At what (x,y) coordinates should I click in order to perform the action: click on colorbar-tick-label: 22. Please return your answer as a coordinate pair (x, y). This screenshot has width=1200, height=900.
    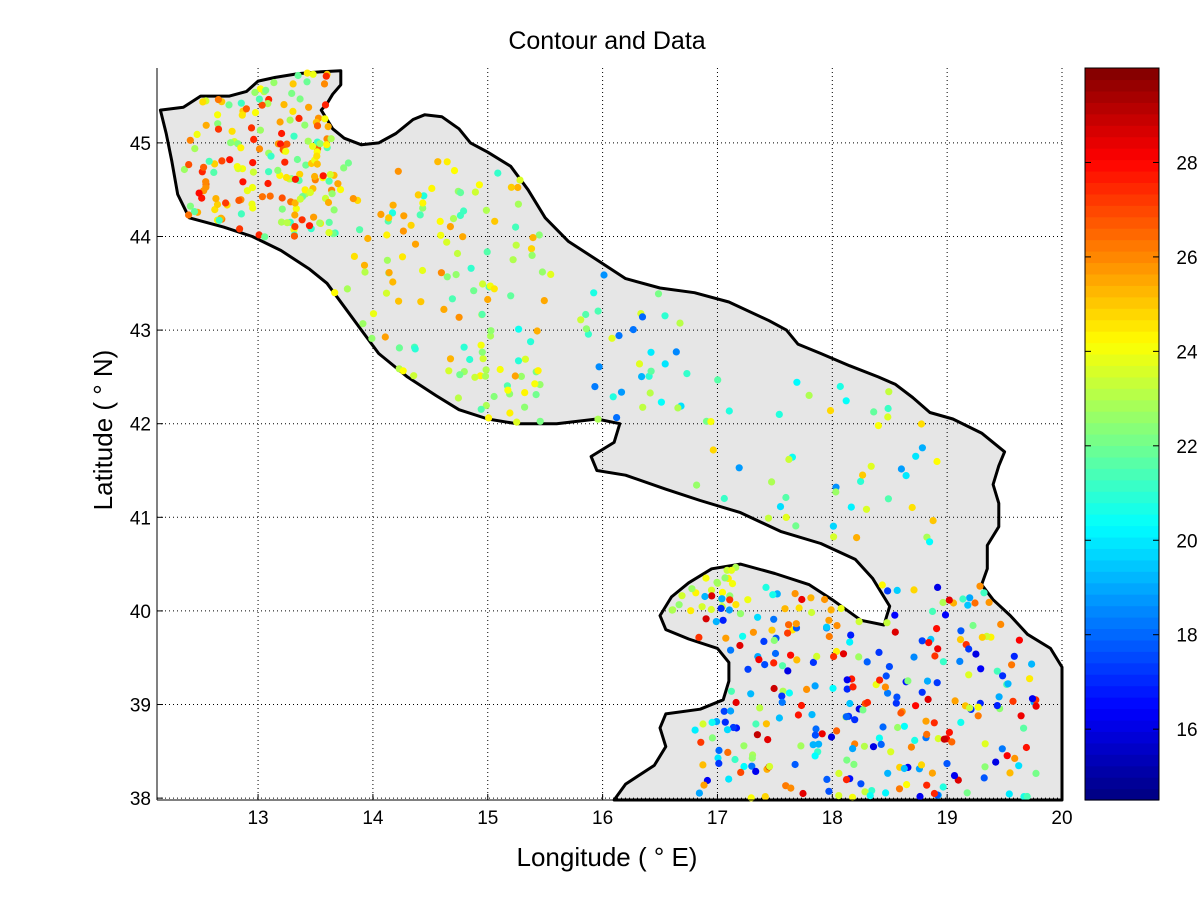
    Looking at the image, I should click on (1186, 447).